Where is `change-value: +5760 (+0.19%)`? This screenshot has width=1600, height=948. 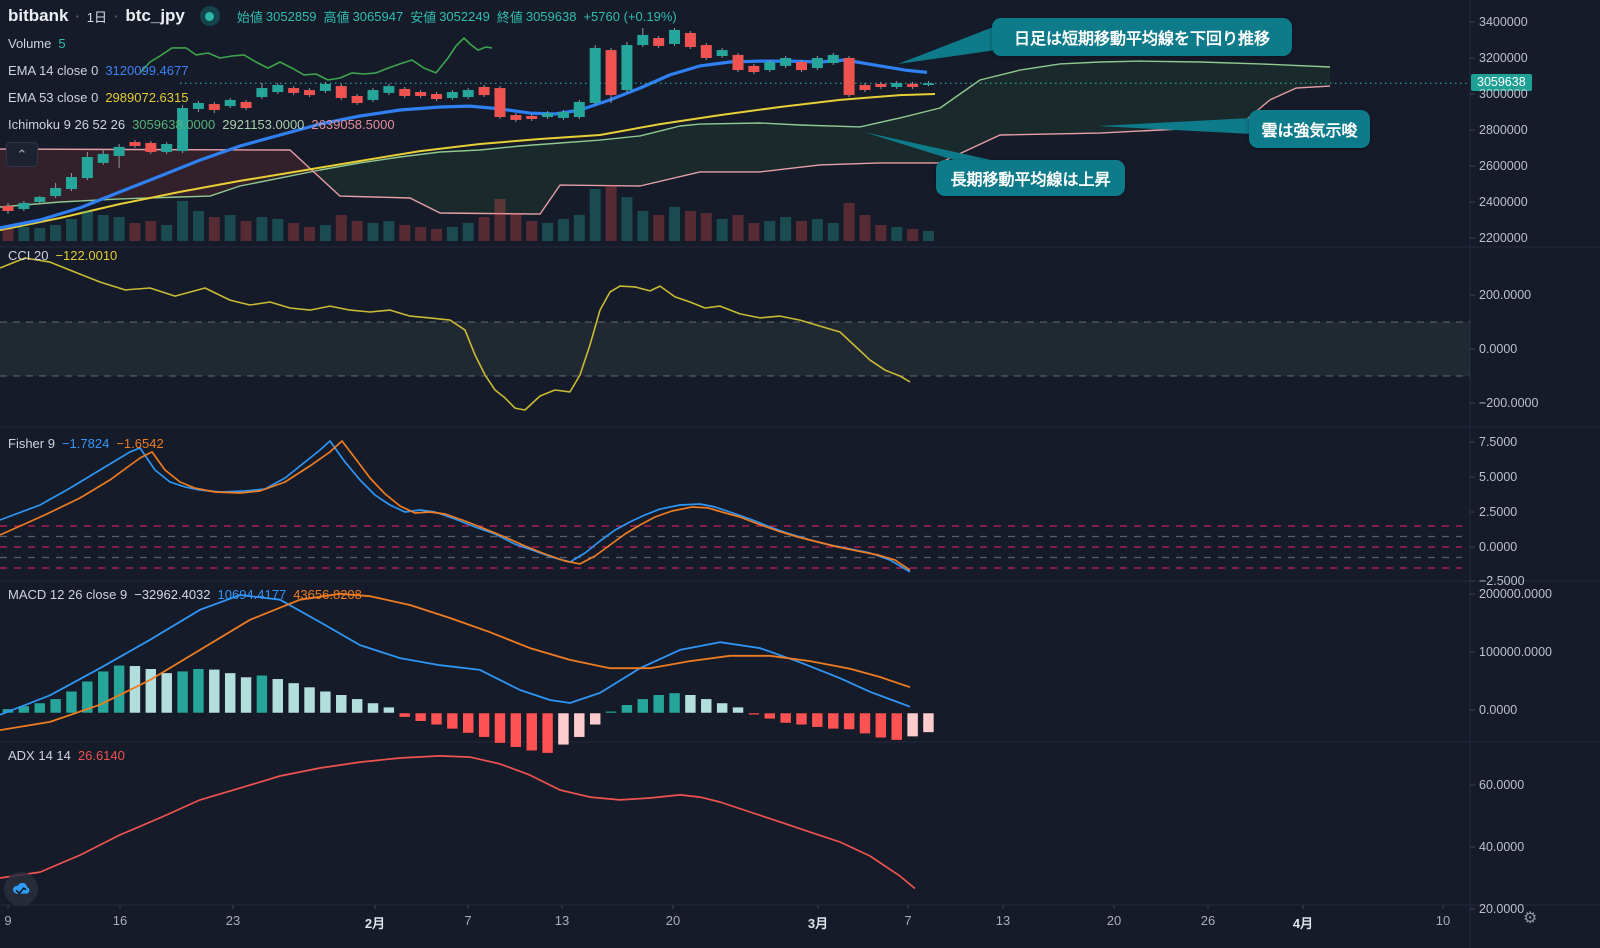
change-value: +5760 (+0.19%) is located at coordinates (630, 16).